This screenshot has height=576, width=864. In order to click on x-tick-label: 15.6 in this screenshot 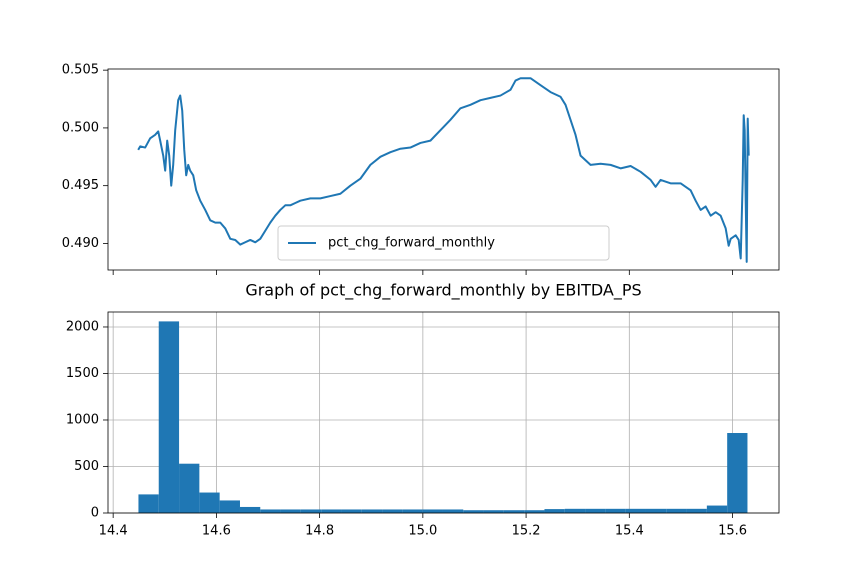, I will do `click(732, 531)`.